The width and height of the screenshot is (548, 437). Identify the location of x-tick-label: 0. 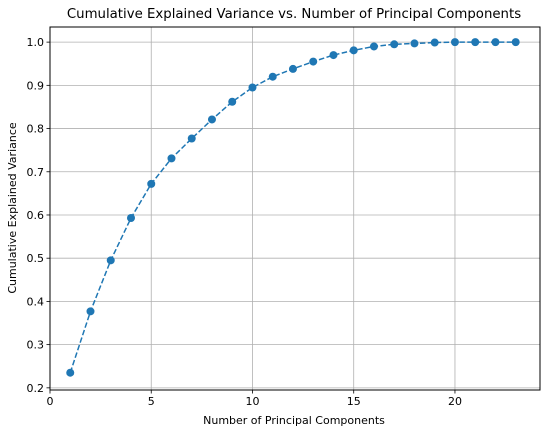
(50, 401).